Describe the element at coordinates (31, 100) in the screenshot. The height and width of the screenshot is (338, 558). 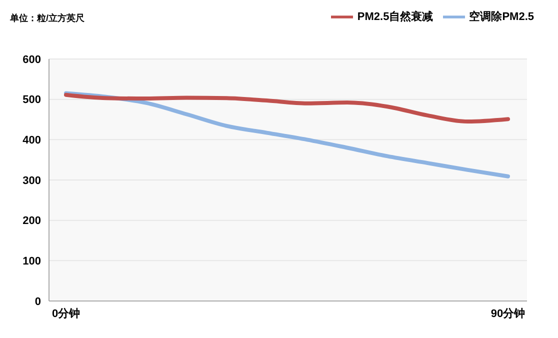
I see `y-tick-label: 500` at that location.